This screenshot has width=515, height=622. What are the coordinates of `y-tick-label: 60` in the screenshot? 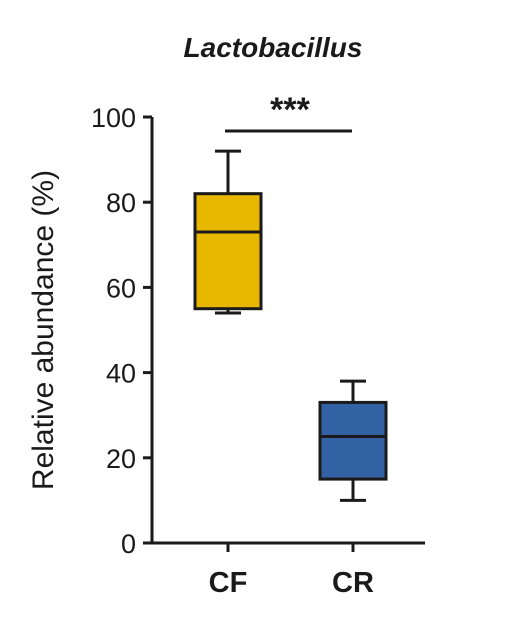 It's located at (121, 288).